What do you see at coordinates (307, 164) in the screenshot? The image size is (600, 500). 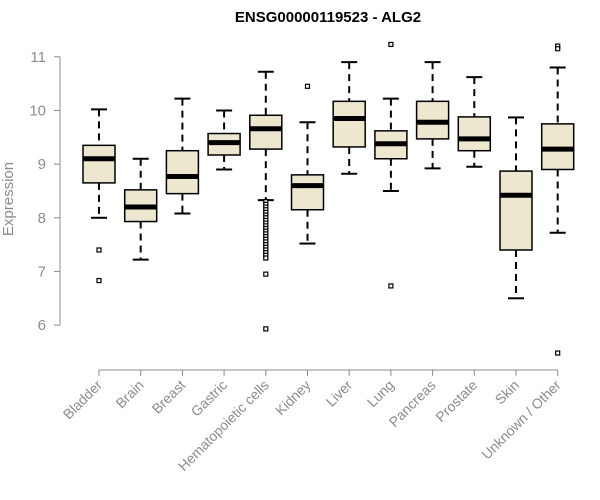 I see `box-kidney` at bounding box center [307, 164].